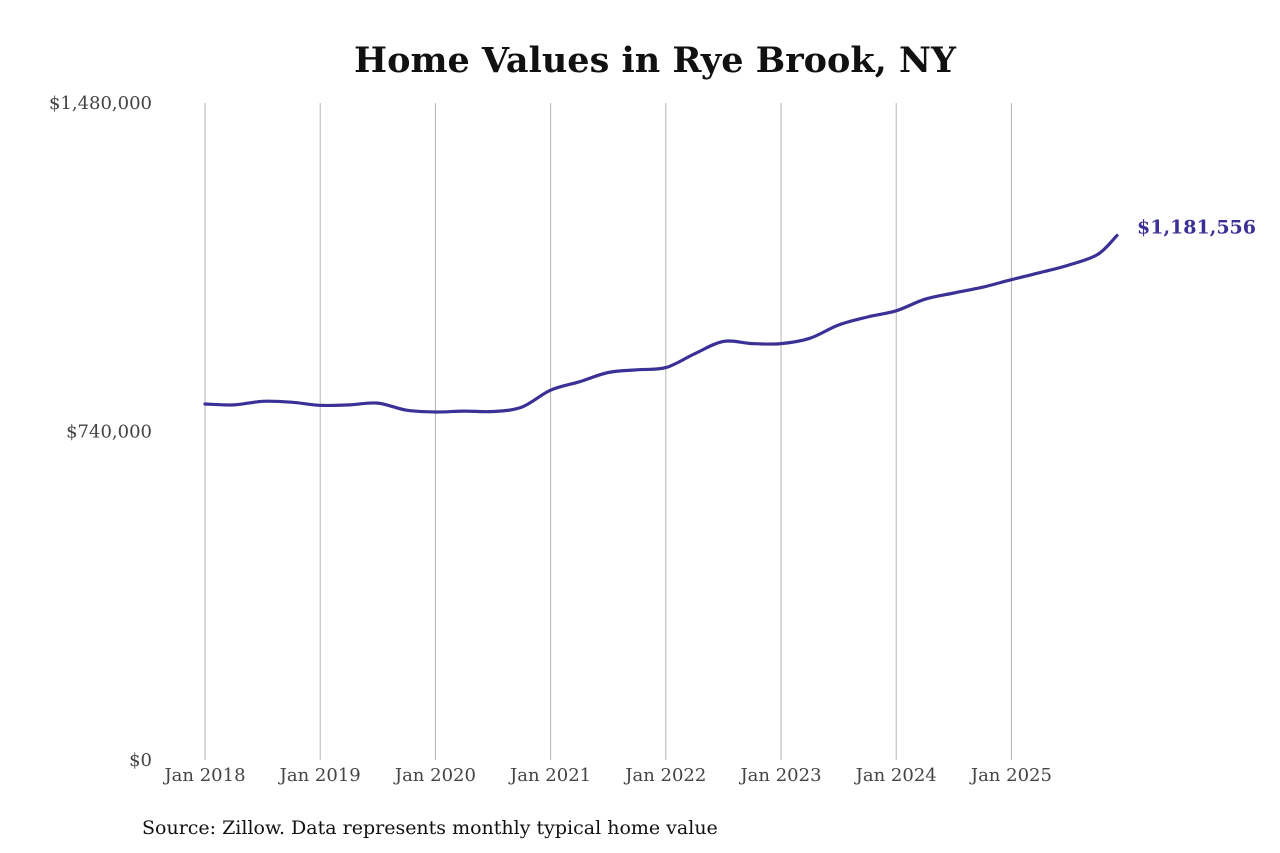  What do you see at coordinates (434, 775) in the screenshot?
I see `x-tick-label: Jan 2020` at bounding box center [434, 775].